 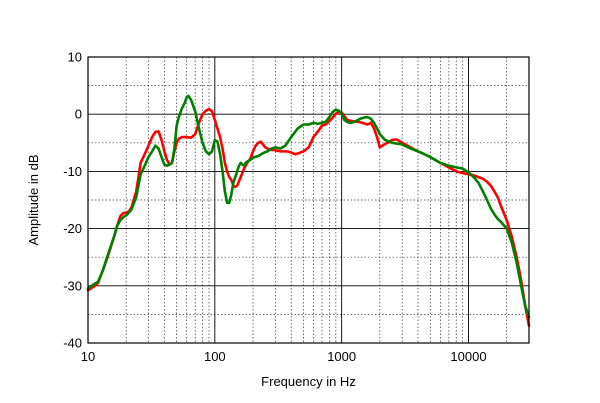 I want to click on y-tick-label: -30, so click(x=72, y=285).